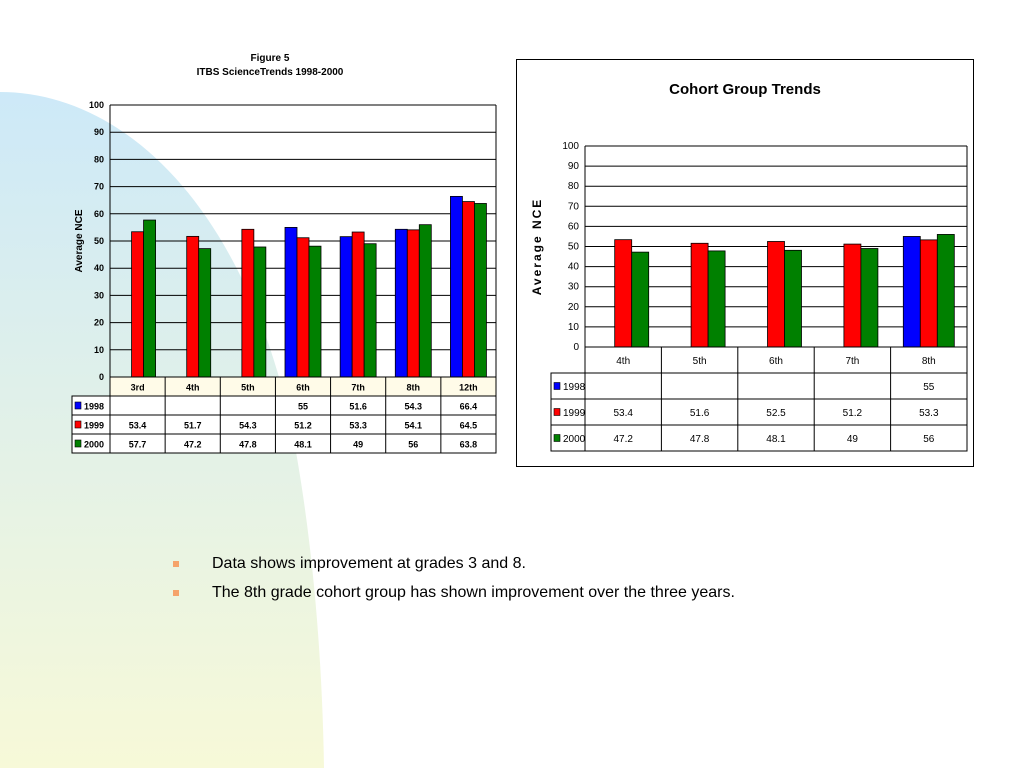  Describe the element at coordinates (853, 439) in the screenshot. I see `chart2-data-label: 49` at that location.